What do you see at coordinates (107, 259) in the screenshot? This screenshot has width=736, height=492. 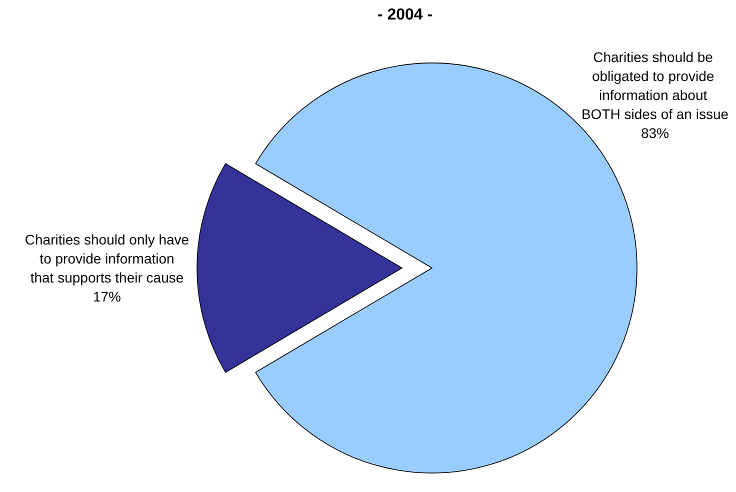 I see `slice-label: Charities should only have to provide information that supports their cause` at bounding box center [107, 259].